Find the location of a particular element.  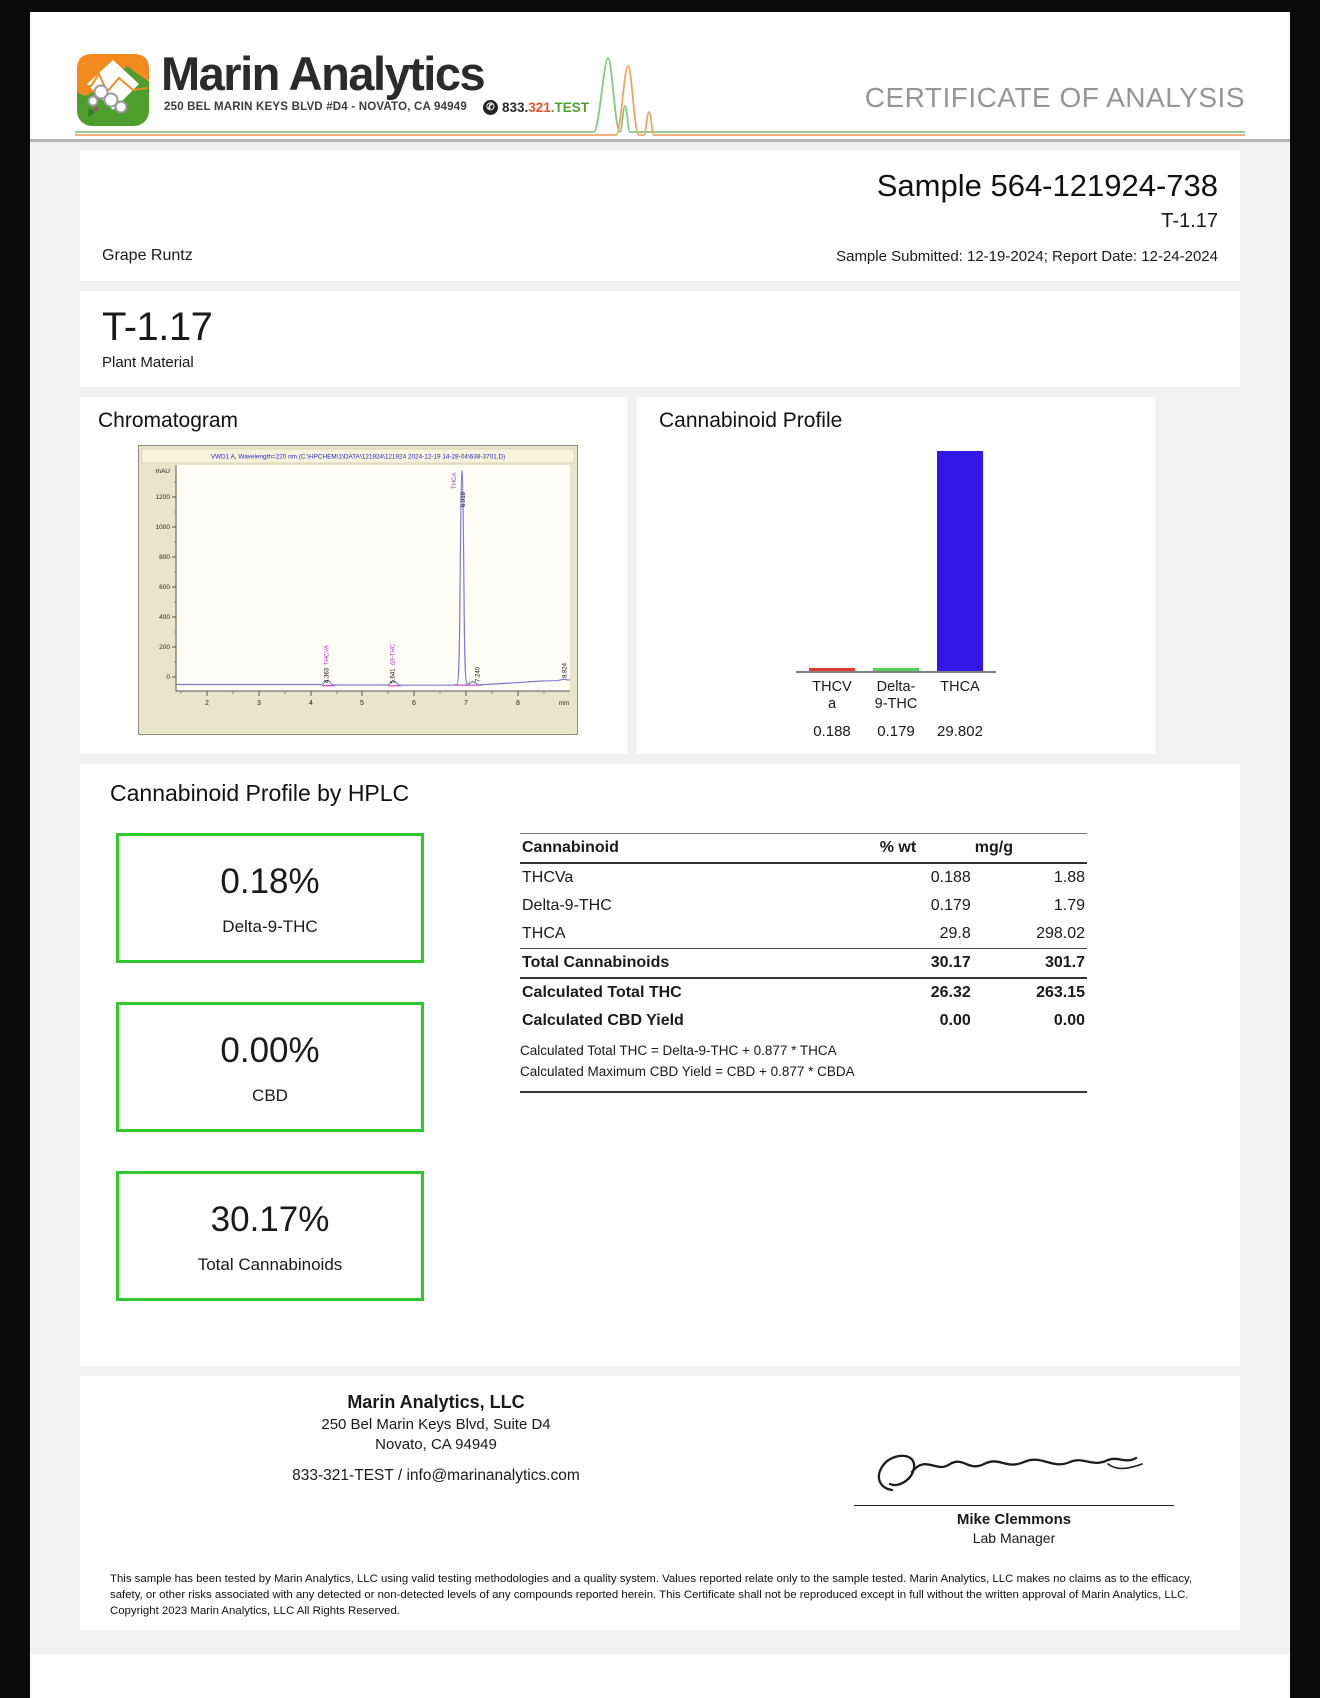

lab-address-2: Novato, CA 94949 is located at coordinates (436, 1445).